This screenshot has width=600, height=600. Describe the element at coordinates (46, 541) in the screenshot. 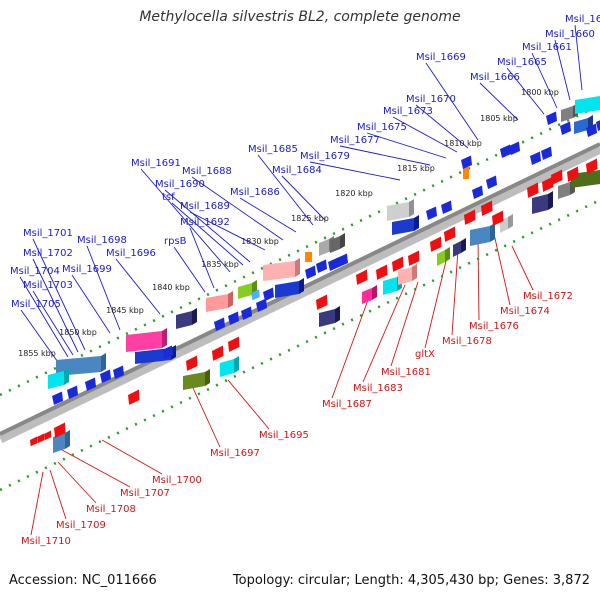

I see `lower-gene-label: Msil_1710` at that location.